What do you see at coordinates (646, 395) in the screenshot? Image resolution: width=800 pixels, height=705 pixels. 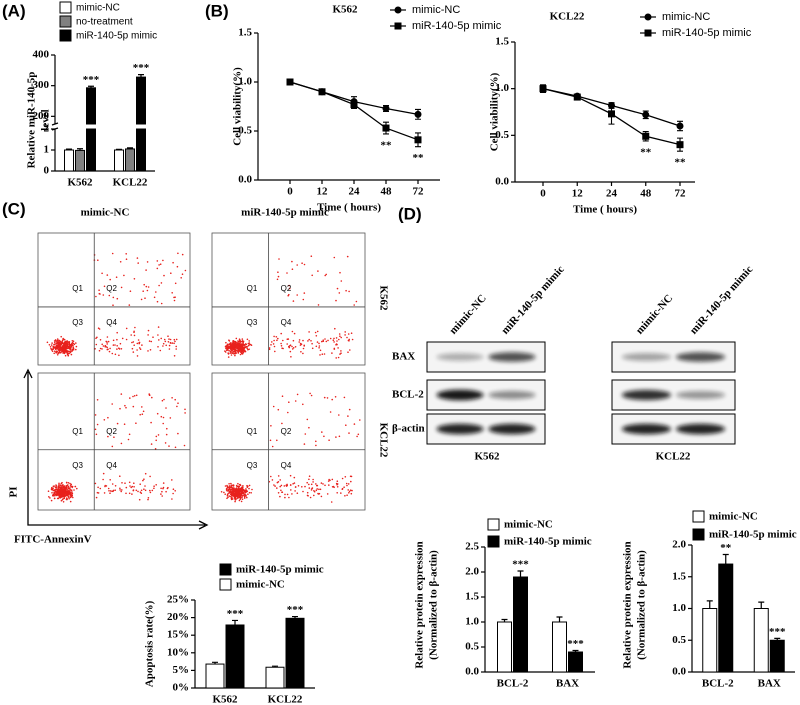 I see `blot-band` at bounding box center [646, 395].